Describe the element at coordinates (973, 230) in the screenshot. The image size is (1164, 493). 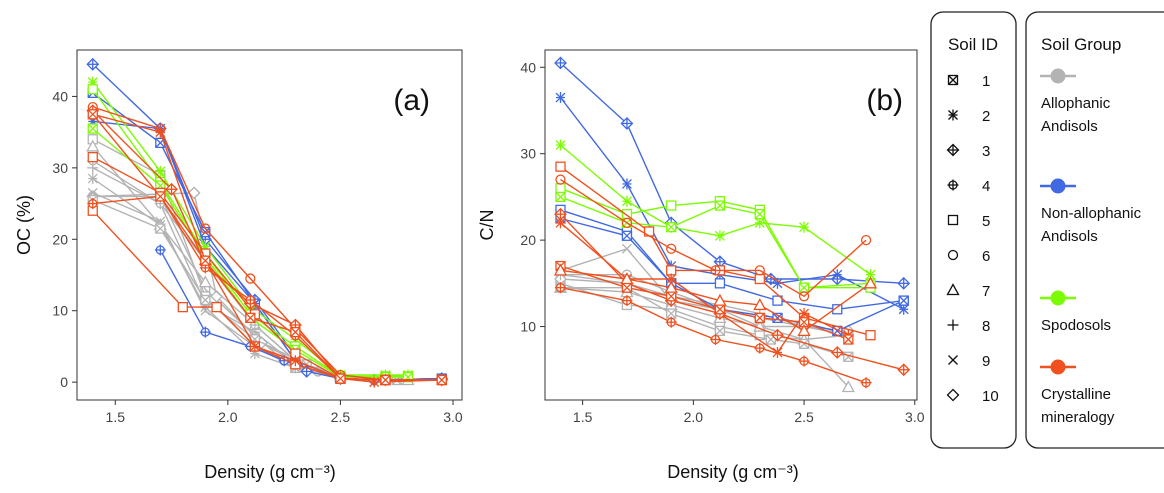
I see `legend-soil-id: Soil ID 1 2 3 4 5 6 7 8 9 10` at that location.